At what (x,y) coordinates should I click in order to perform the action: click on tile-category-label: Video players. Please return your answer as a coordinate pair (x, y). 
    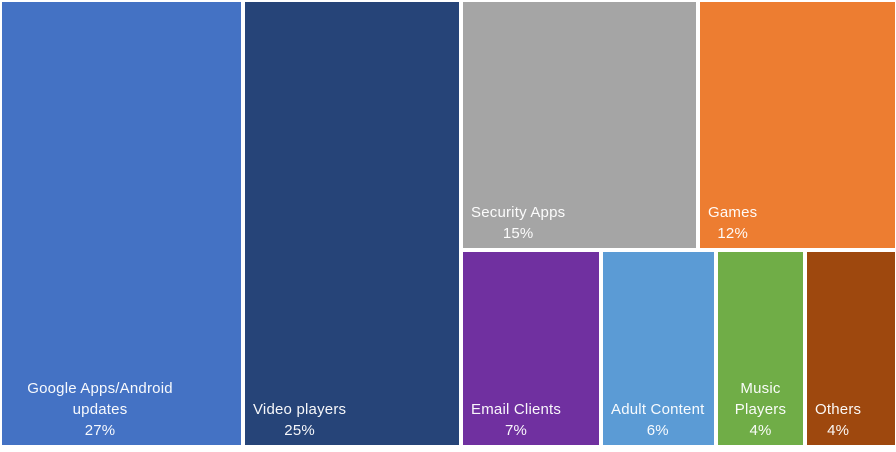
    Looking at the image, I should click on (300, 409).